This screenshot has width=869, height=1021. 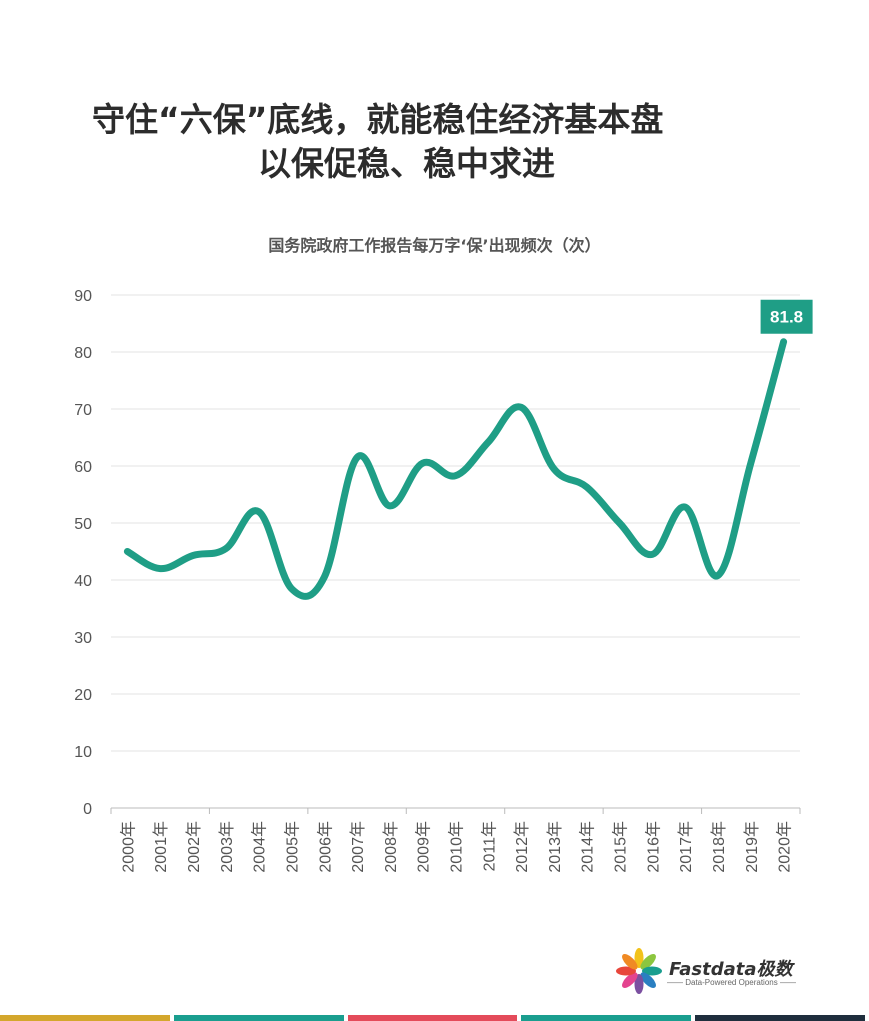 What do you see at coordinates (83, 752) in the screenshot?
I see `y-tick-label: 10` at bounding box center [83, 752].